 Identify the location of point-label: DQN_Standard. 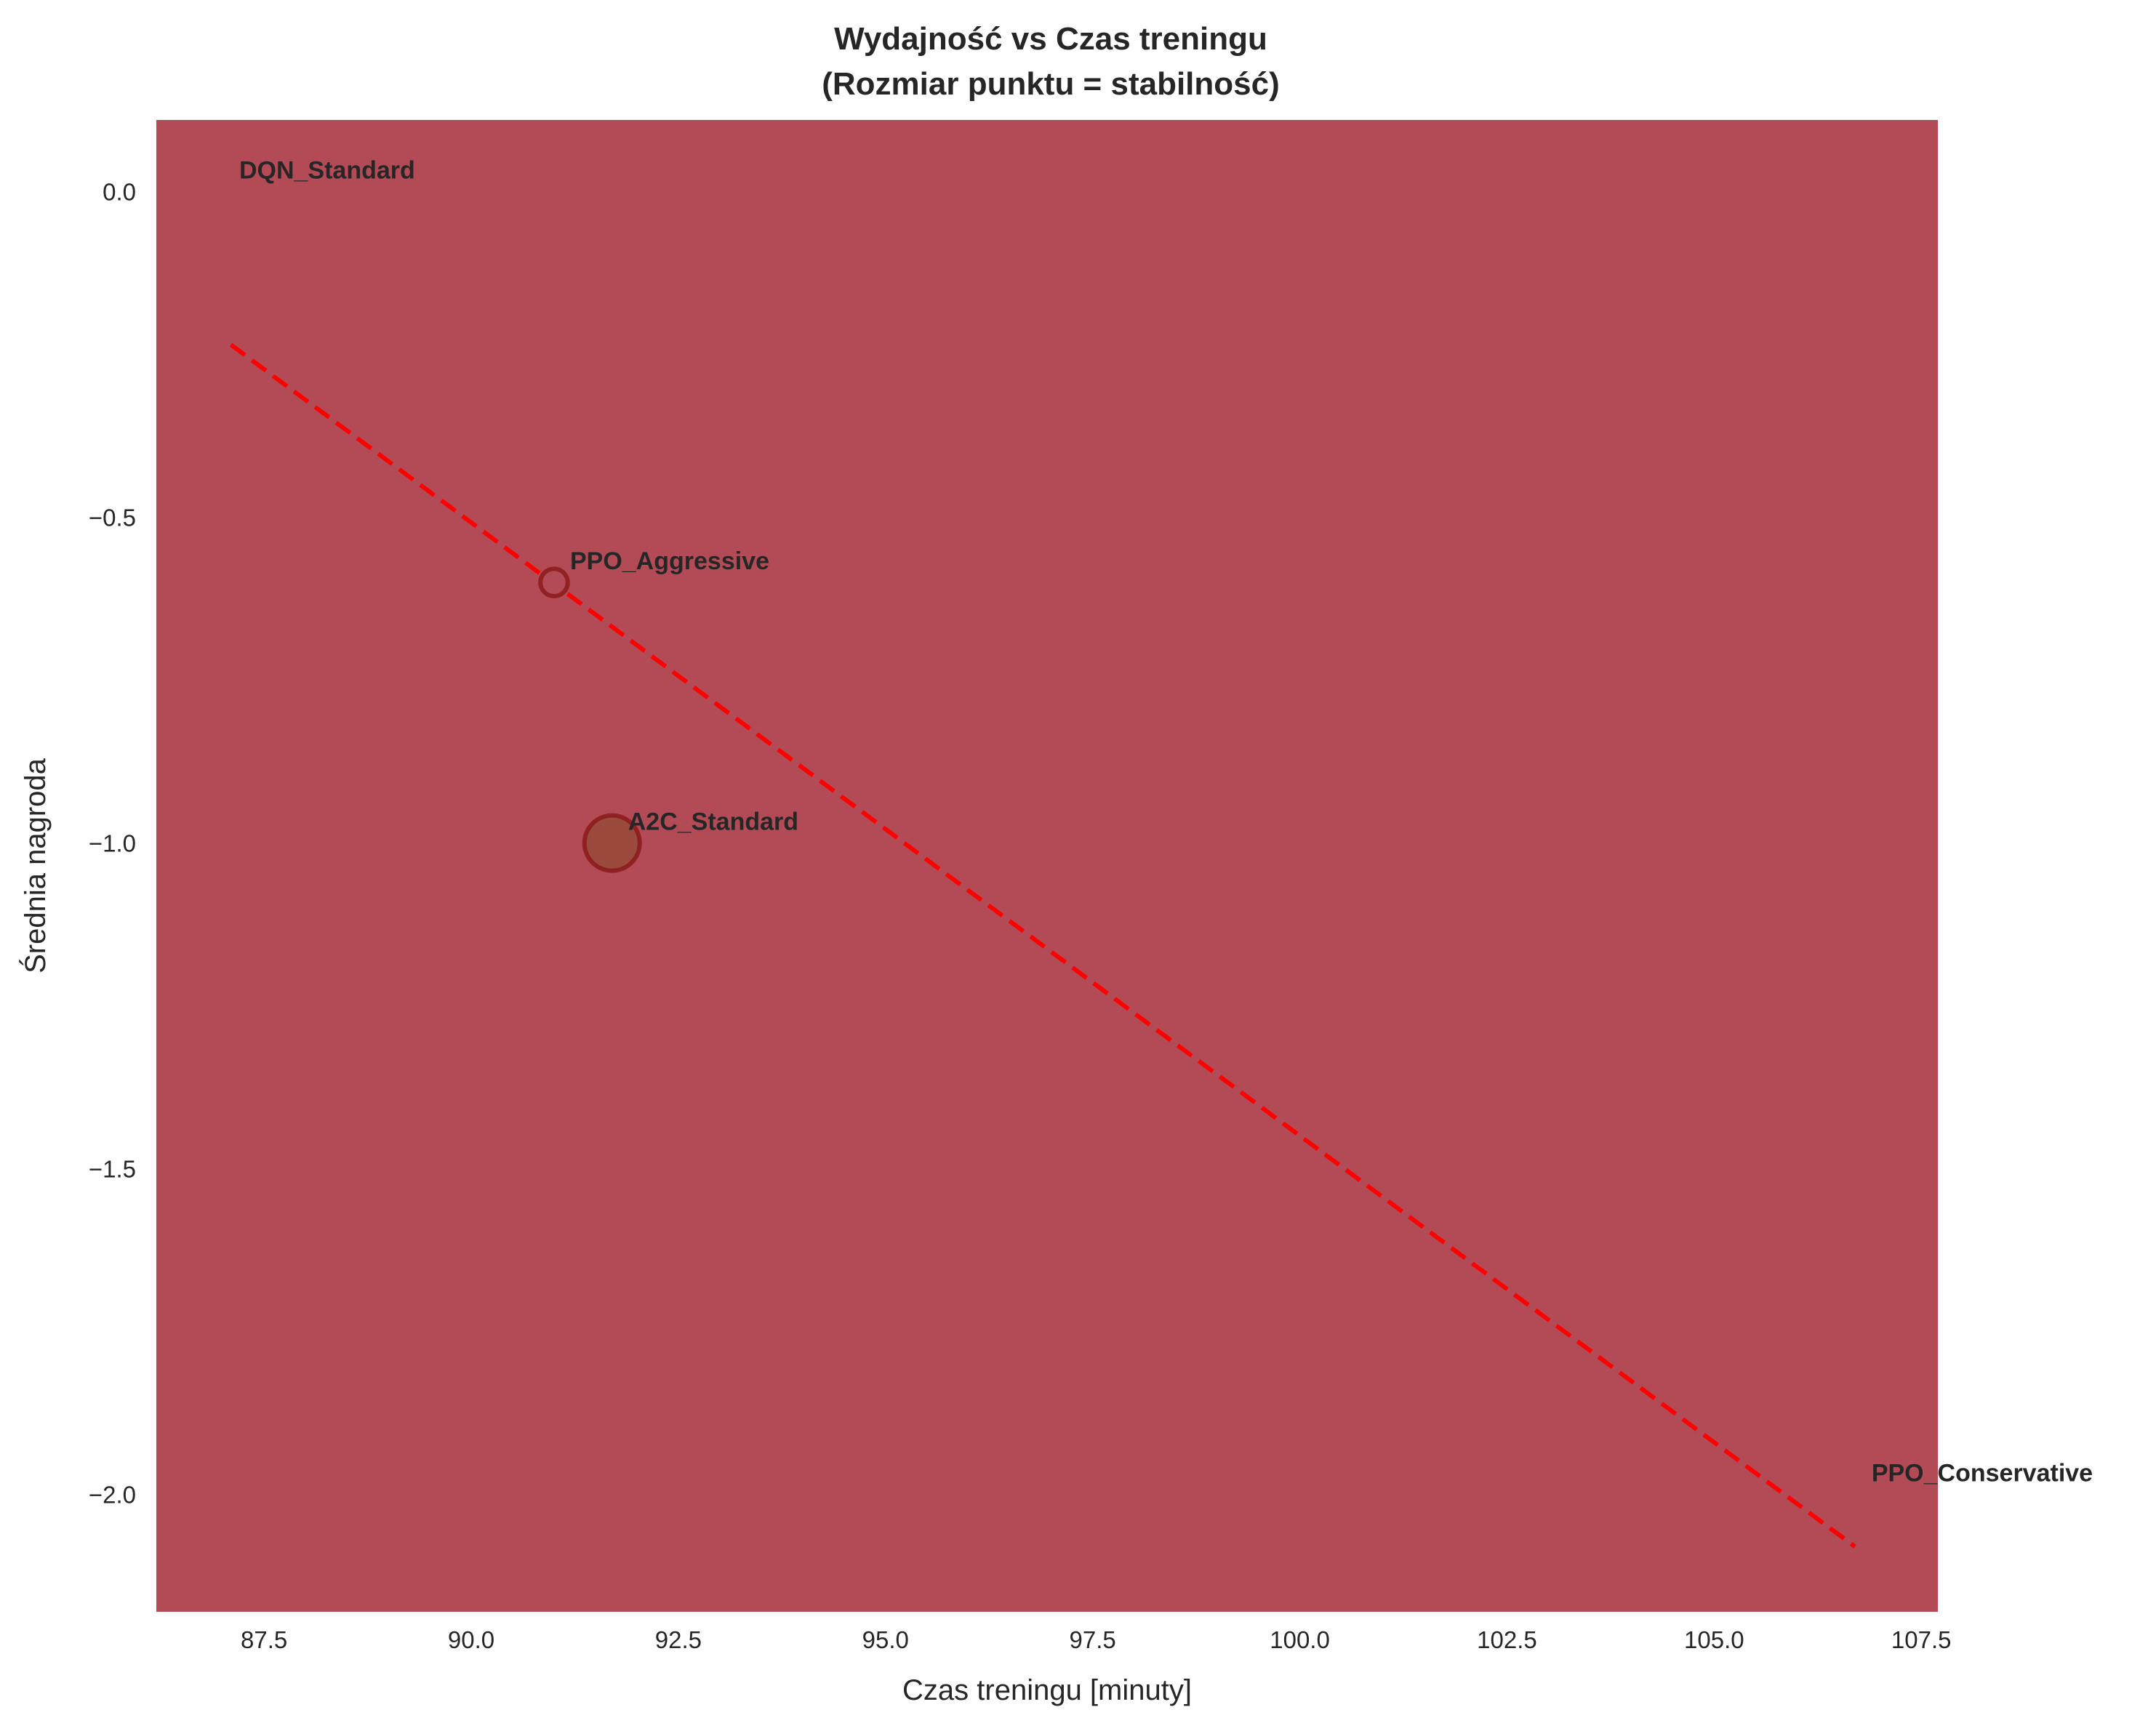
(327, 171).